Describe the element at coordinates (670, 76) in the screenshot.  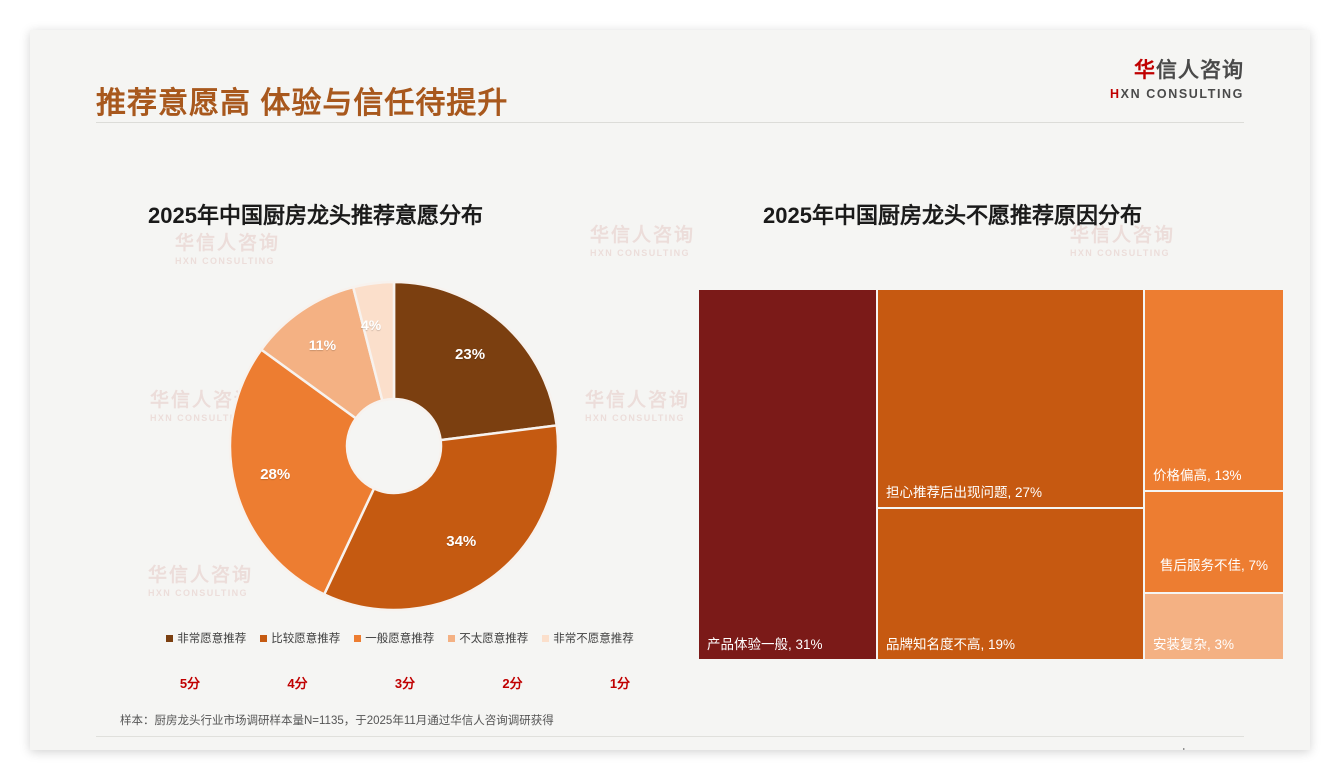
I see `slide-header: 推荐意愿高 体验与信任待提升 华信人咨询 HXN CONSULTING` at that location.